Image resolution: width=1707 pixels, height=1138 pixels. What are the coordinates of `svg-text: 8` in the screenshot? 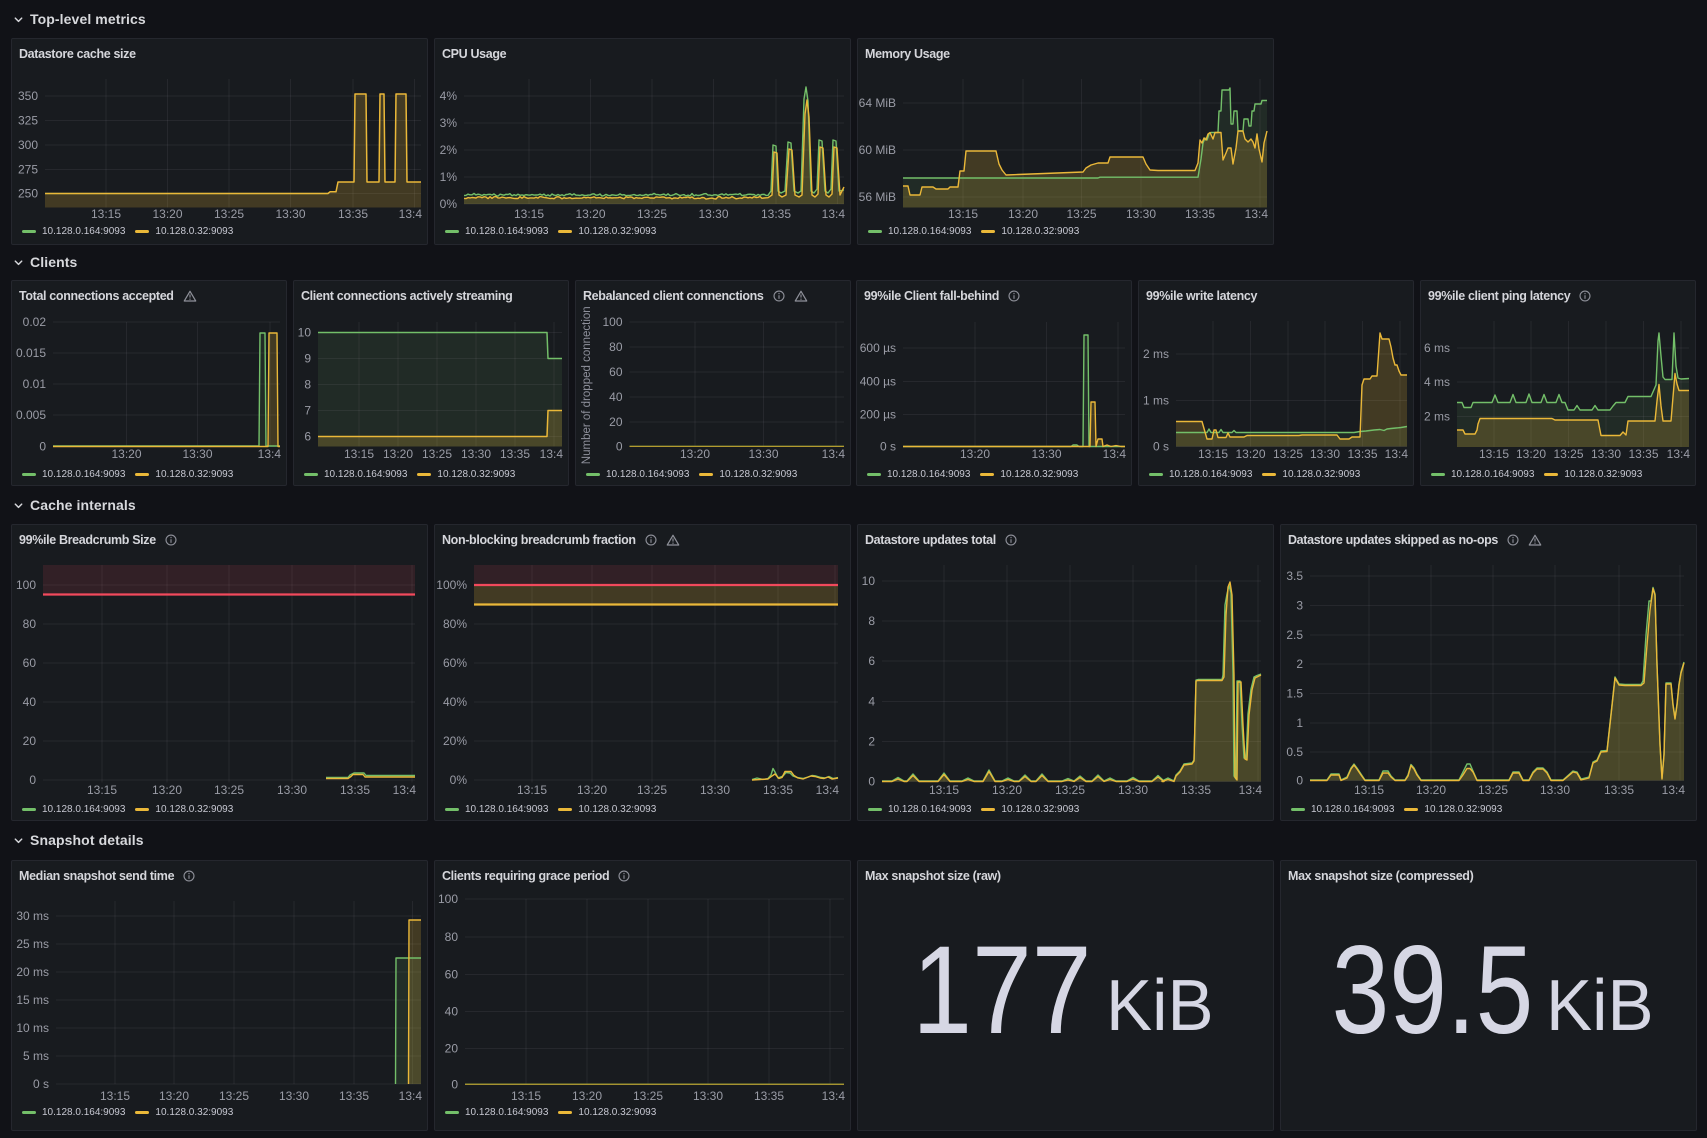 It's located at (871, 621).